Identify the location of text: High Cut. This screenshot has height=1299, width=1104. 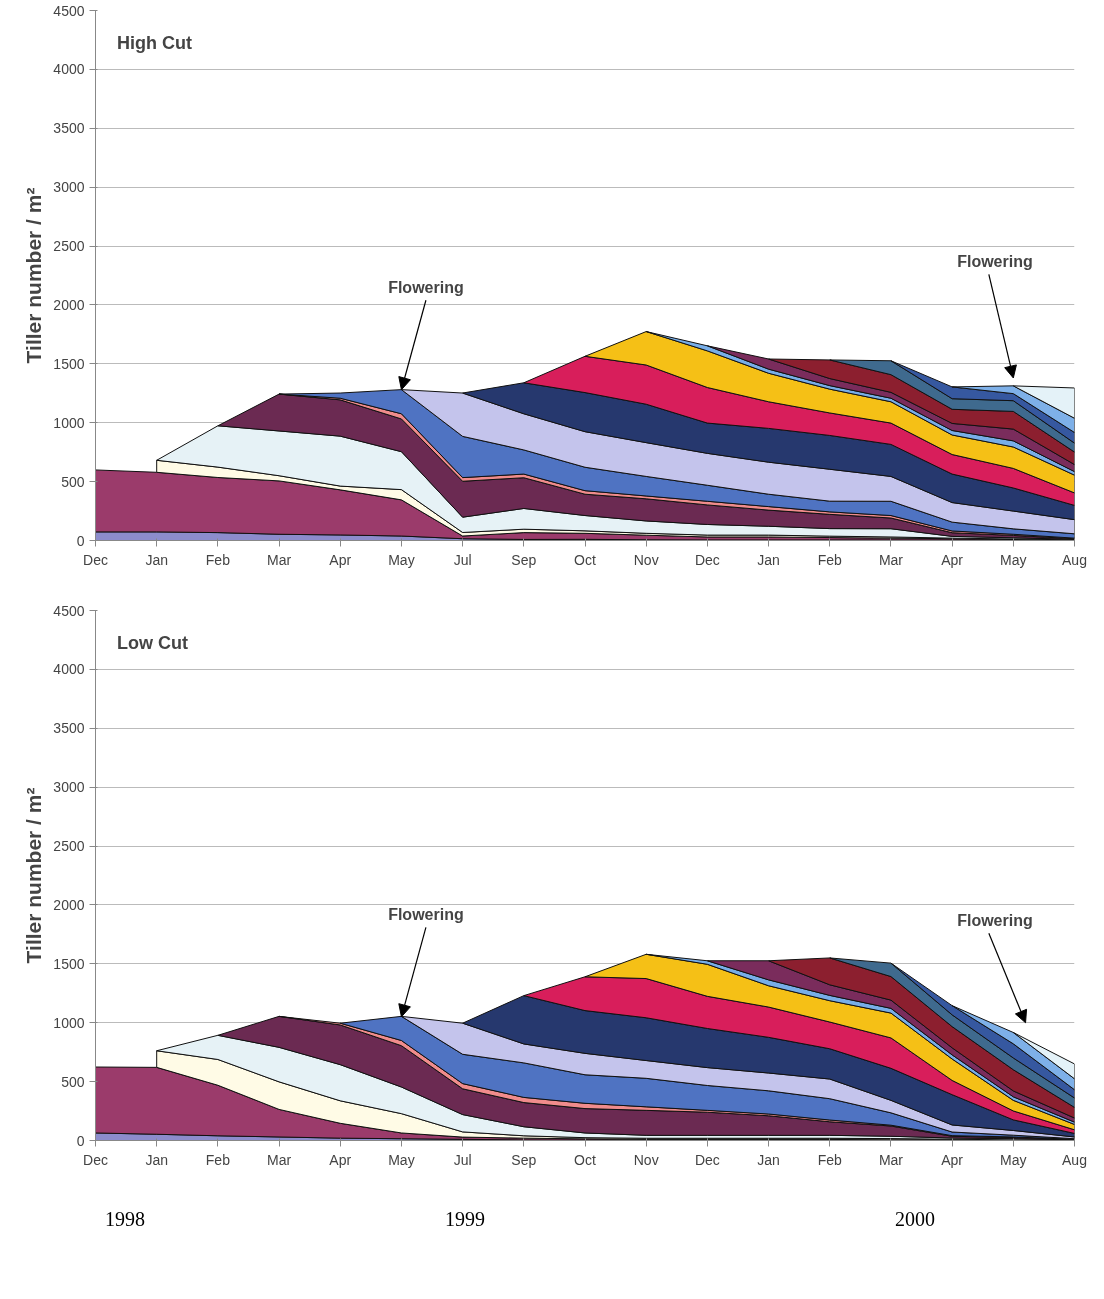
(154, 42).